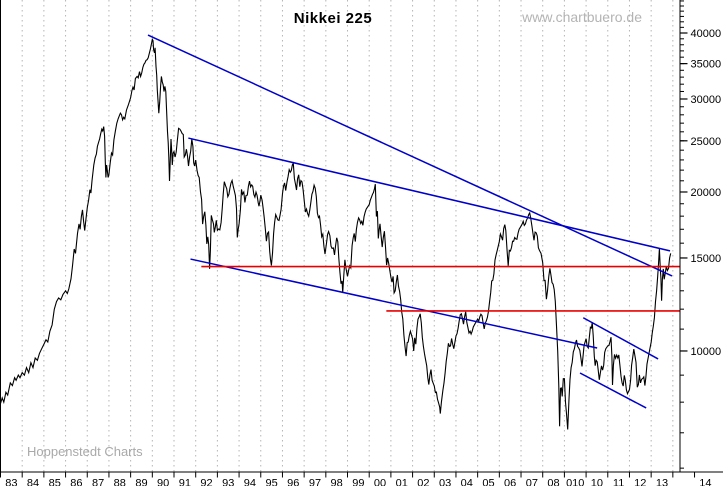  I want to click on y-tick-label: 40000, so click(706, 34).